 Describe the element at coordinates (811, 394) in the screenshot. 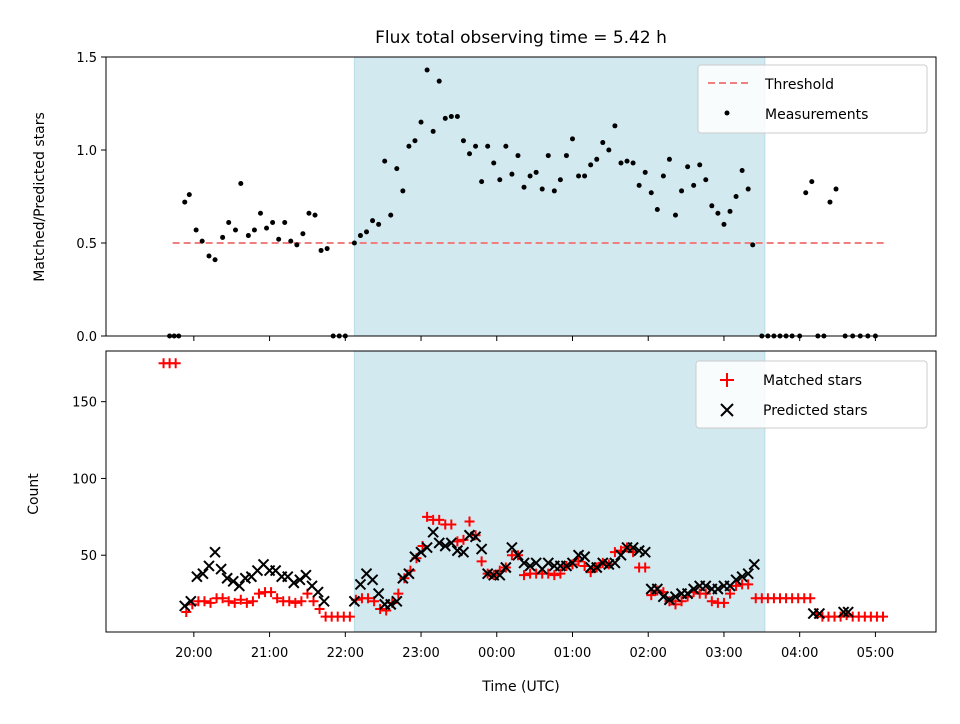

I see `bottom-legend-box` at that location.